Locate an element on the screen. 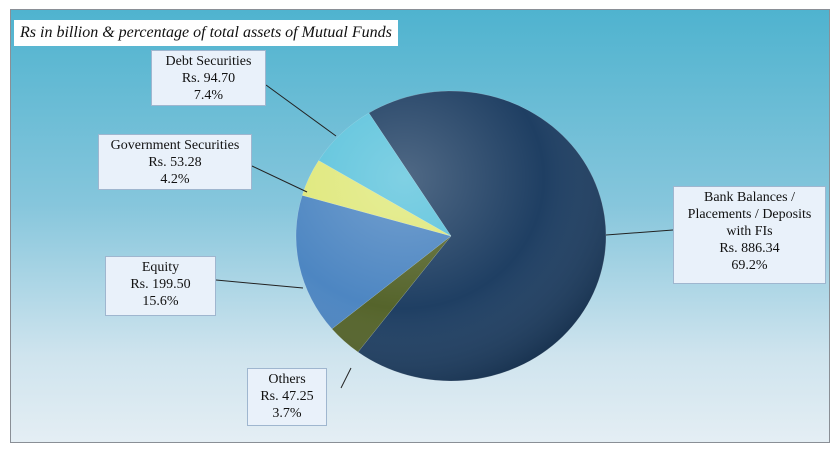  leader-line-debt is located at coordinates (301, 110).